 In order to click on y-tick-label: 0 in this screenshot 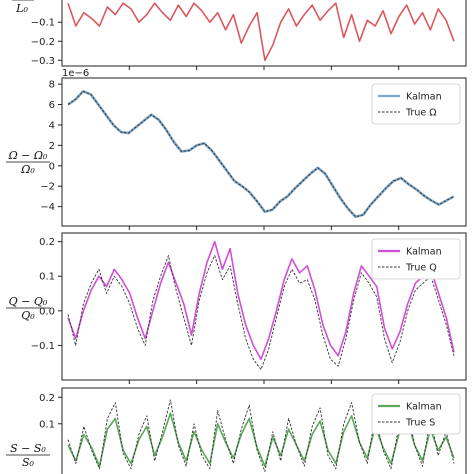, I will do `click(52, 166)`.